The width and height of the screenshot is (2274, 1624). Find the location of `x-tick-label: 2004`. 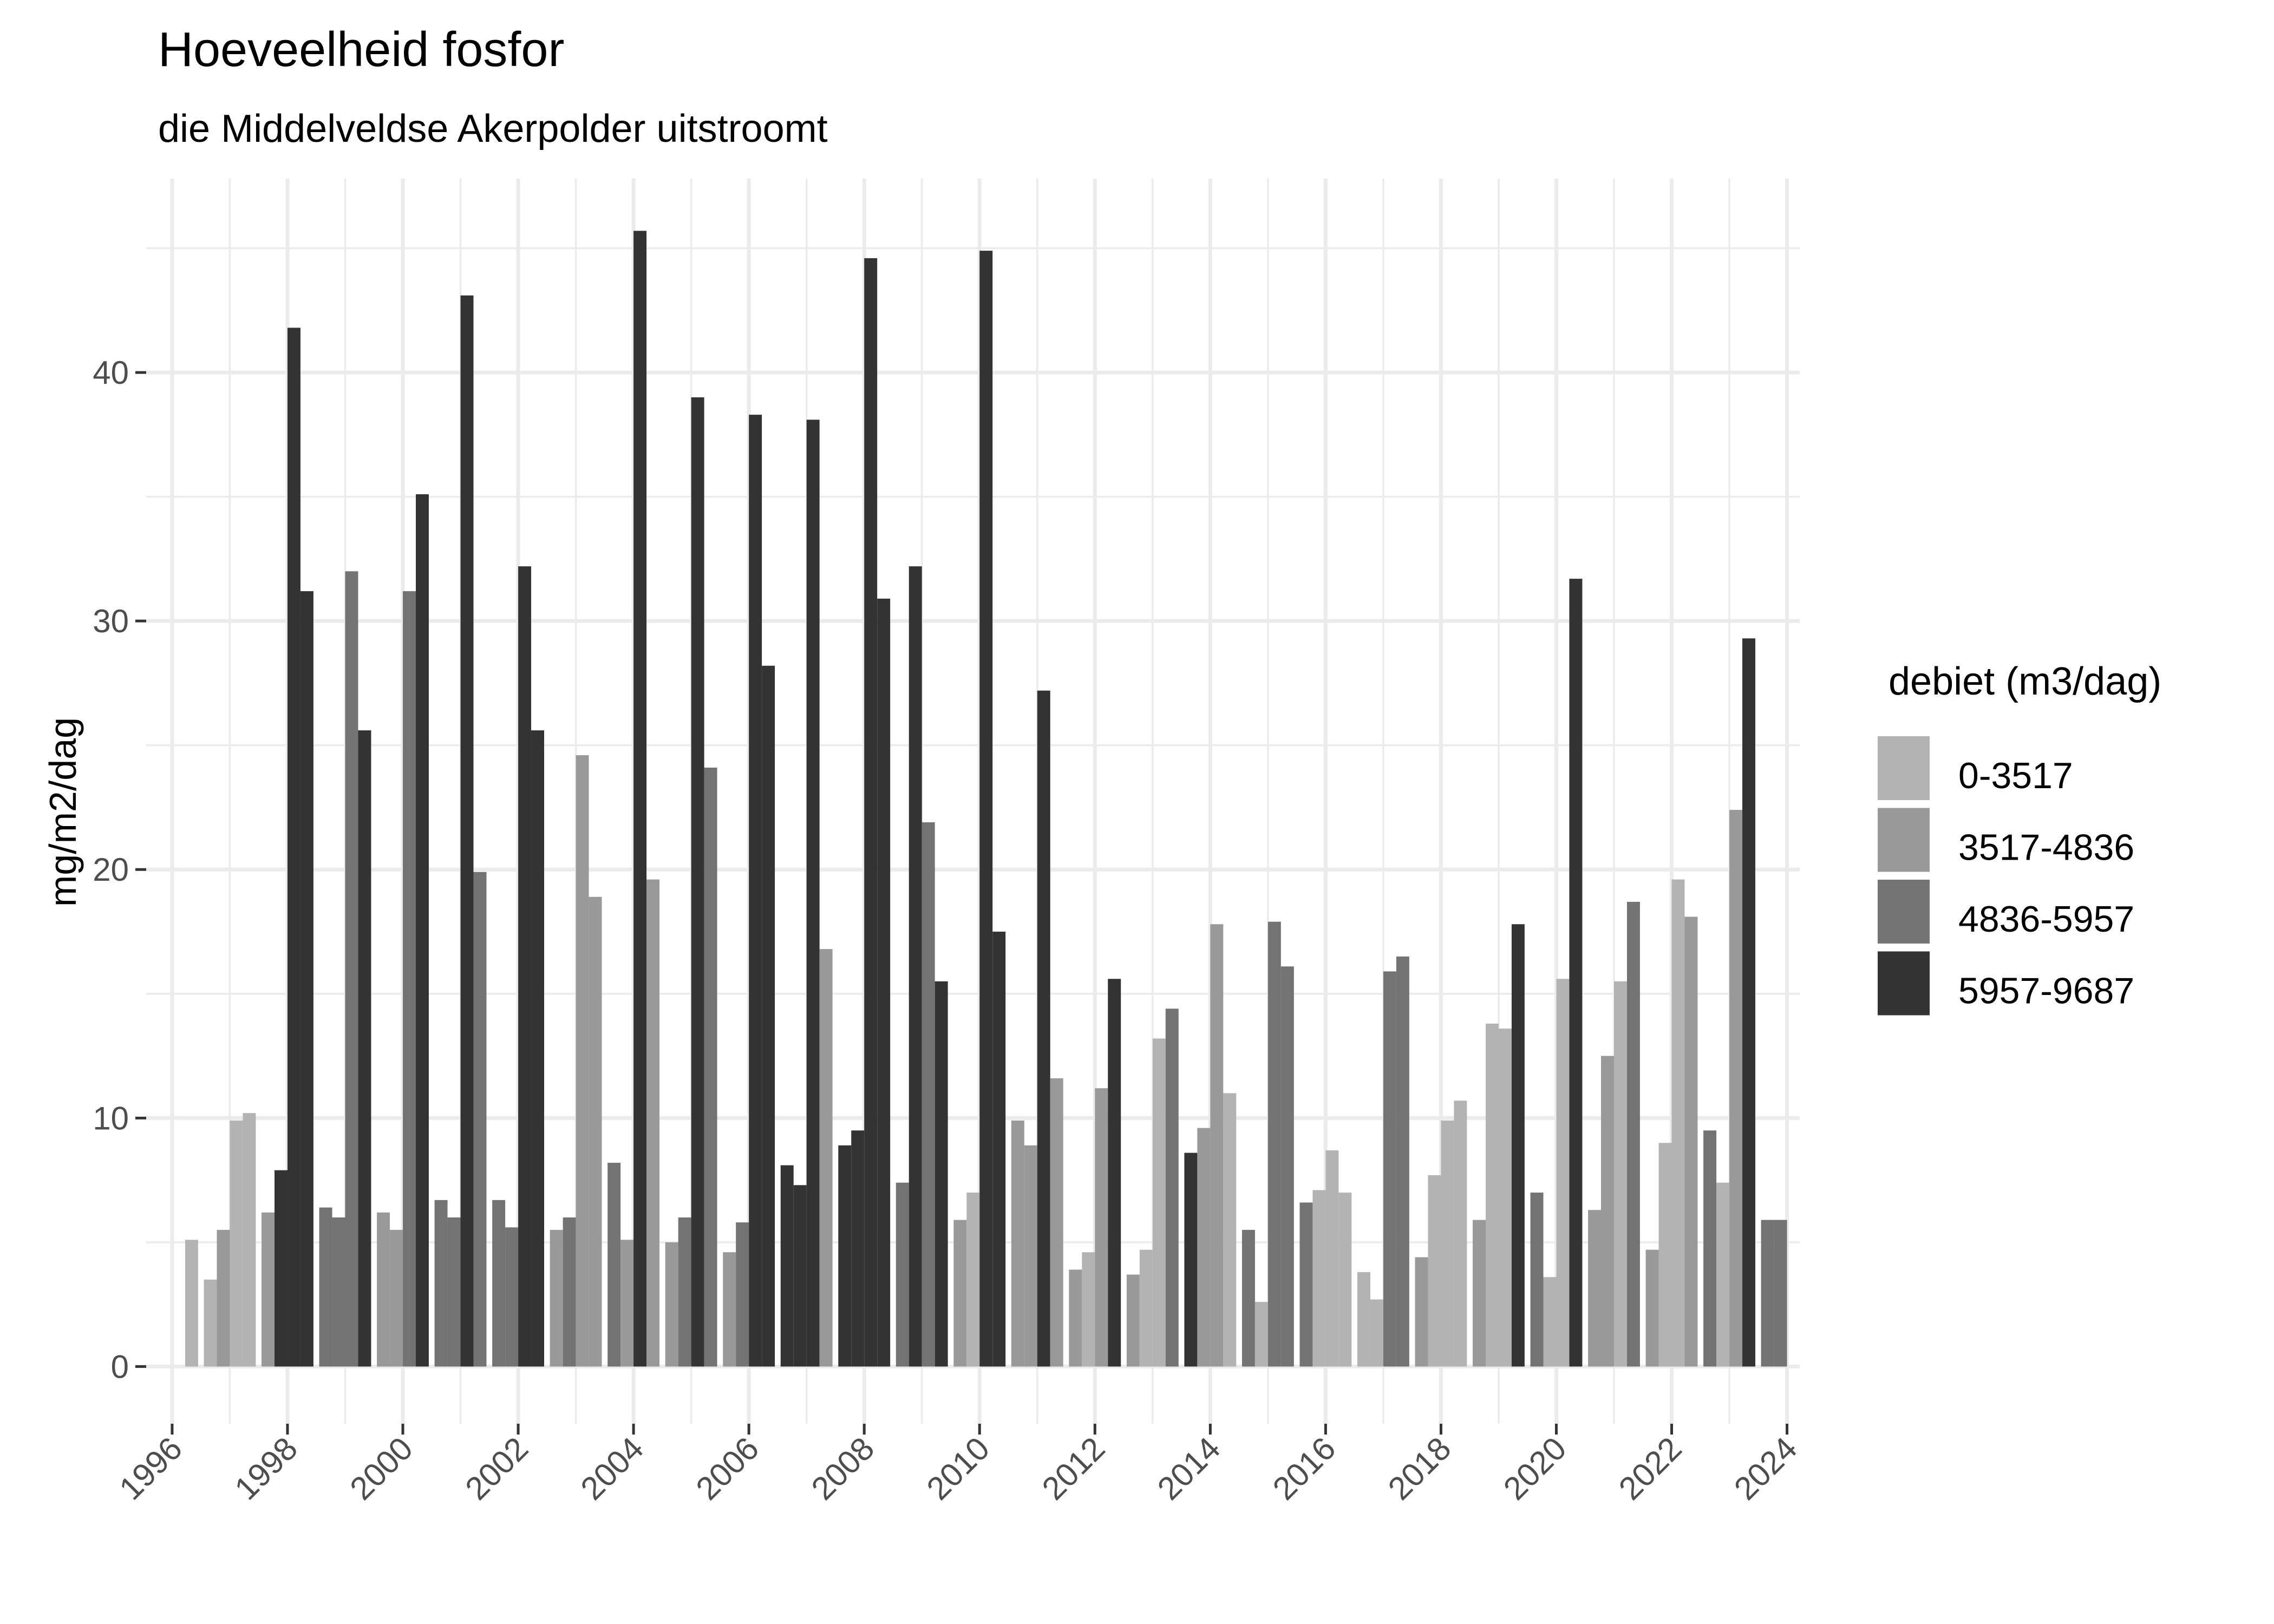

x-tick-label: 2004 is located at coordinates (613, 1468).